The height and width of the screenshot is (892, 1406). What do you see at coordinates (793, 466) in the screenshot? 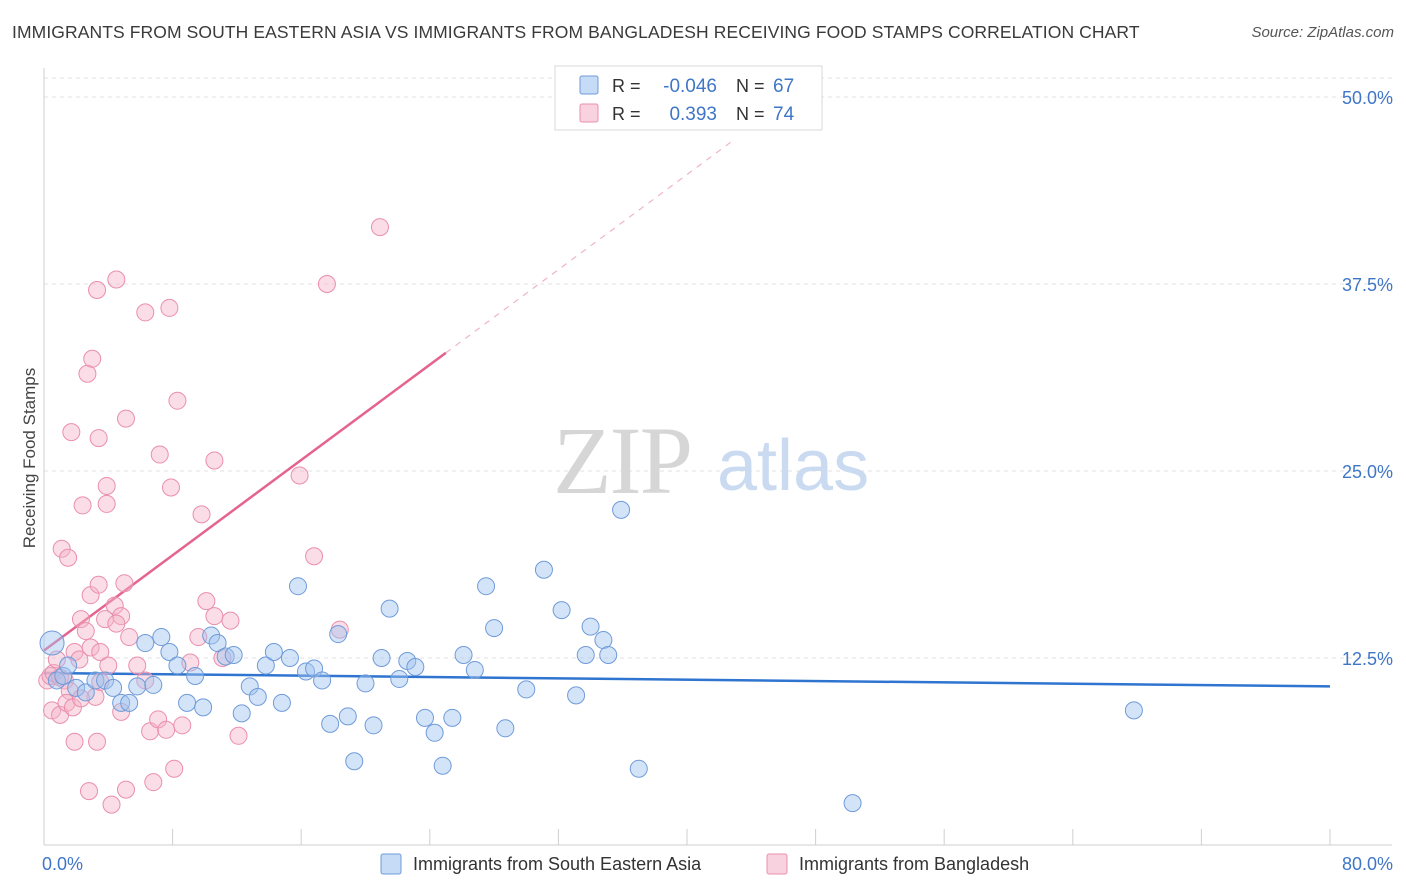
I see `watermark-atlas: atlas` at bounding box center [793, 466].